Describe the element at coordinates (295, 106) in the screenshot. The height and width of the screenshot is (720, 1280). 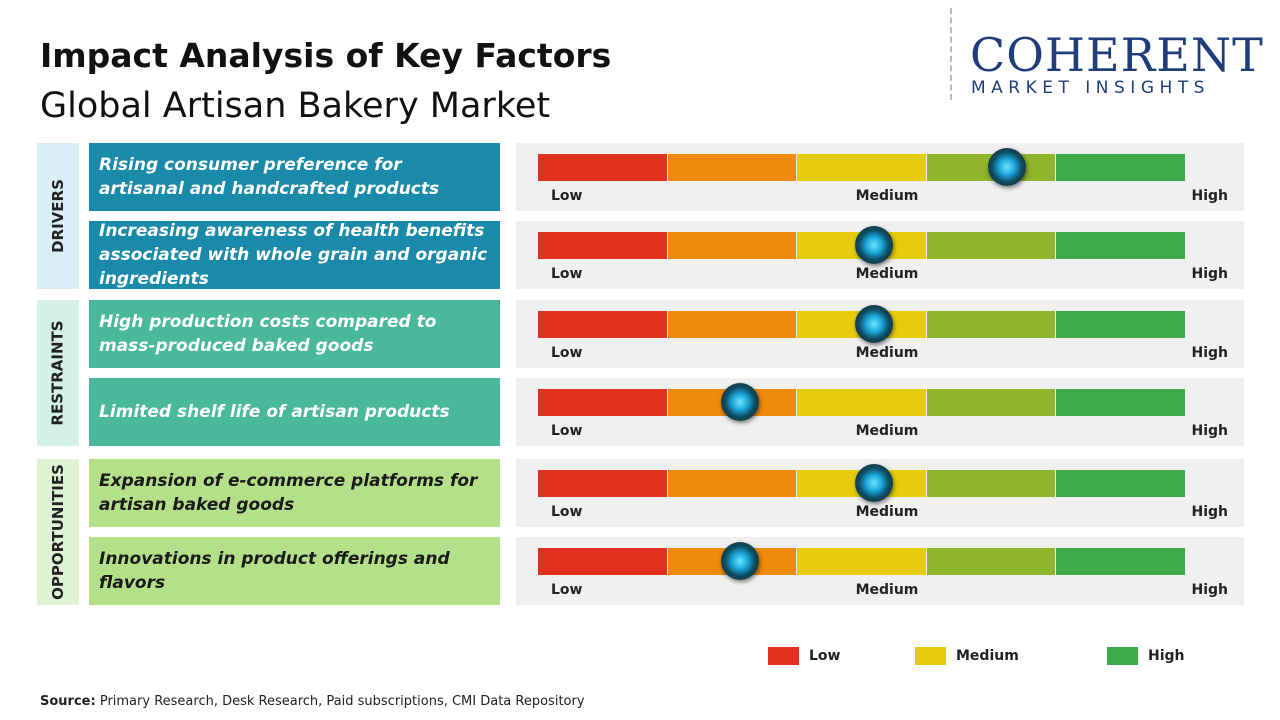
I see `subtitle: Global Artisan Bakery Market` at that location.